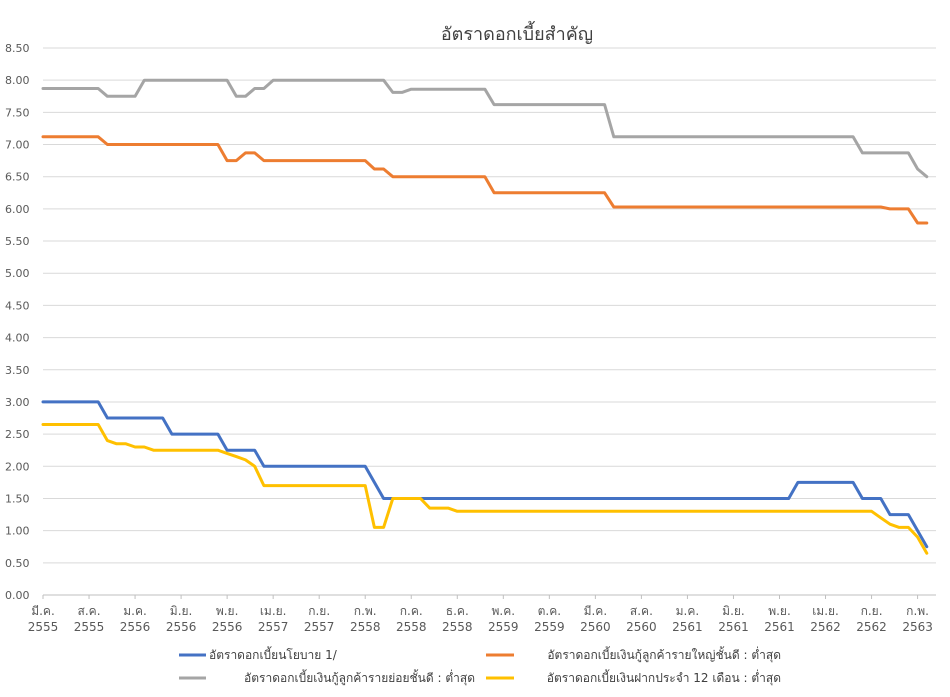 This screenshot has width=950, height=697. Describe the element at coordinates (17, 209) in the screenshot. I see `y-tick-label: 6.00` at that location.